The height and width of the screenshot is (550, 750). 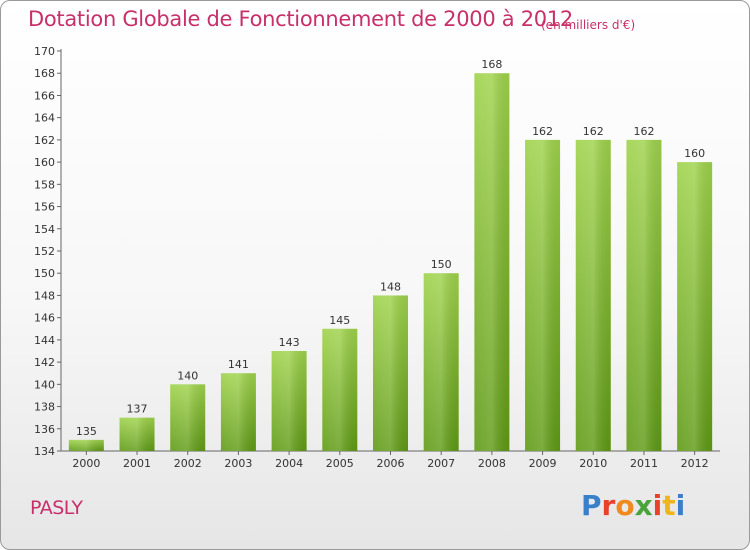 I want to click on logo-letter: P, so click(x=591, y=505).